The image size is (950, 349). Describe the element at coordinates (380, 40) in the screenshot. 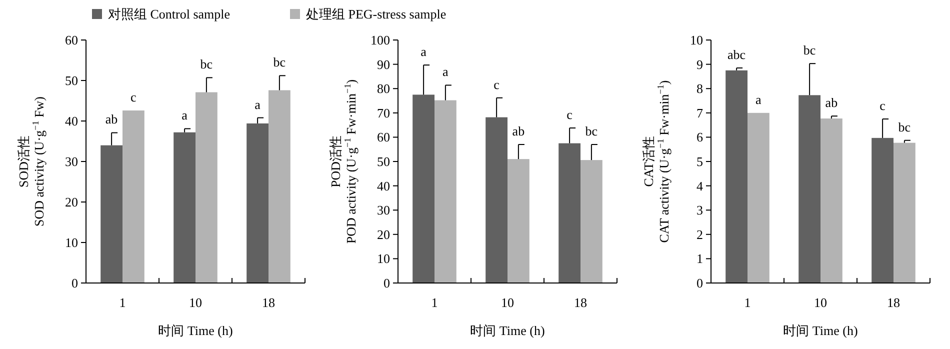

I see `y-tick-label: 100` at that location.